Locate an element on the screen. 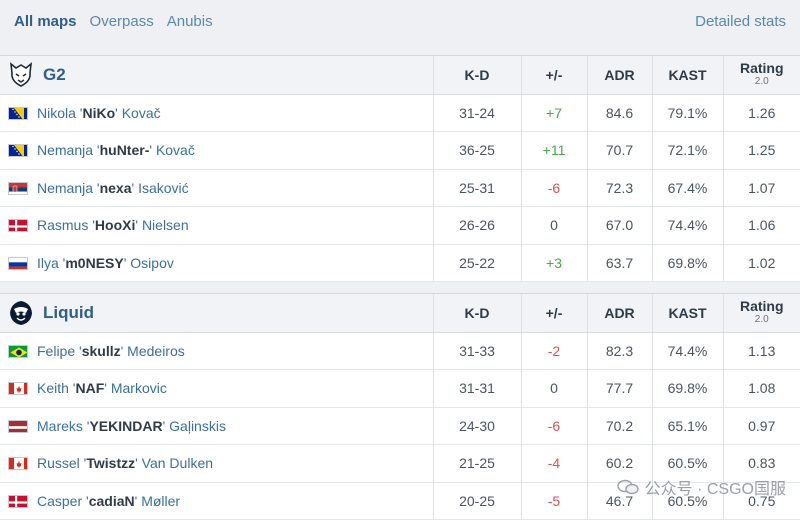 This screenshot has height=520, width=800. player-cell: Keith 'NAF' Markovic is located at coordinates (216, 389).